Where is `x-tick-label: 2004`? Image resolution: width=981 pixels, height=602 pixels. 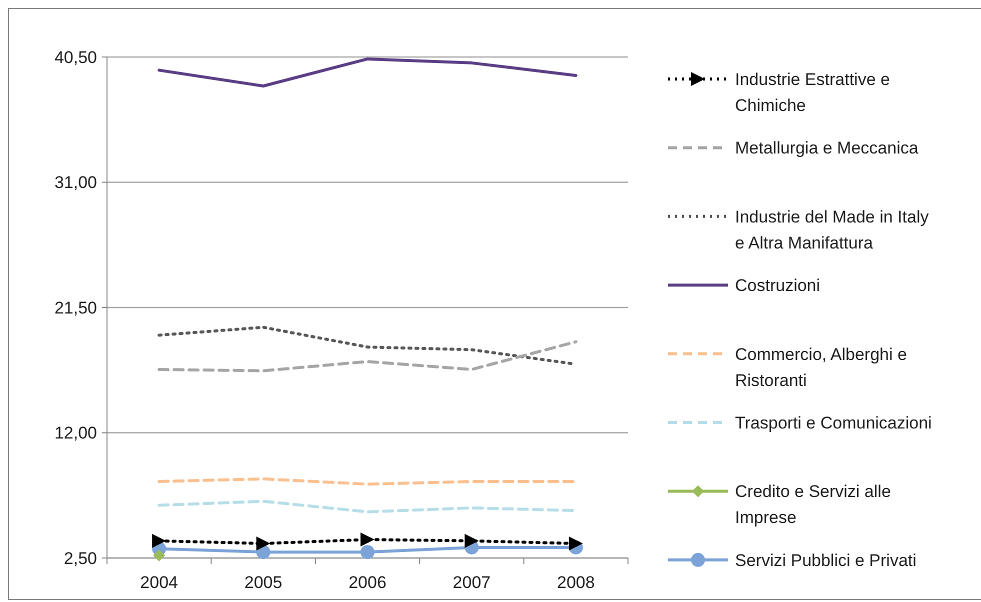
x-tick-label: 2004 is located at coordinates (159, 582).